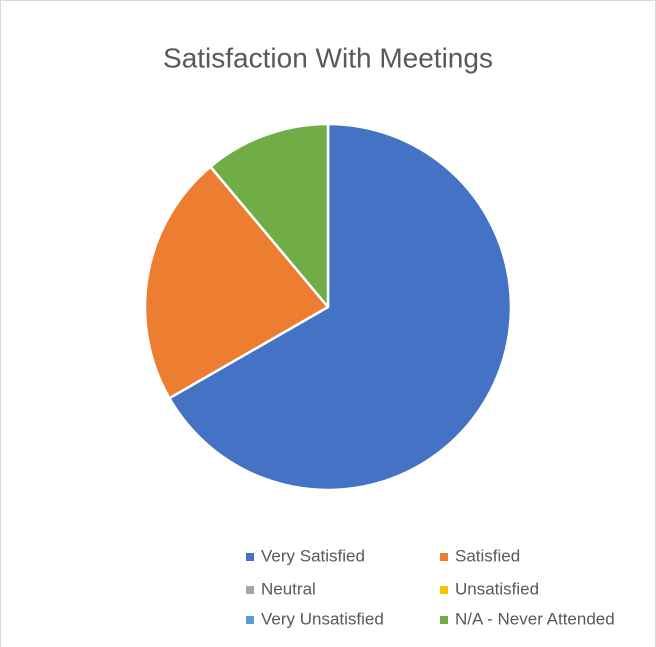 The image size is (656, 647). I want to click on legend-label: Unsatisfied, so click(497, 588).